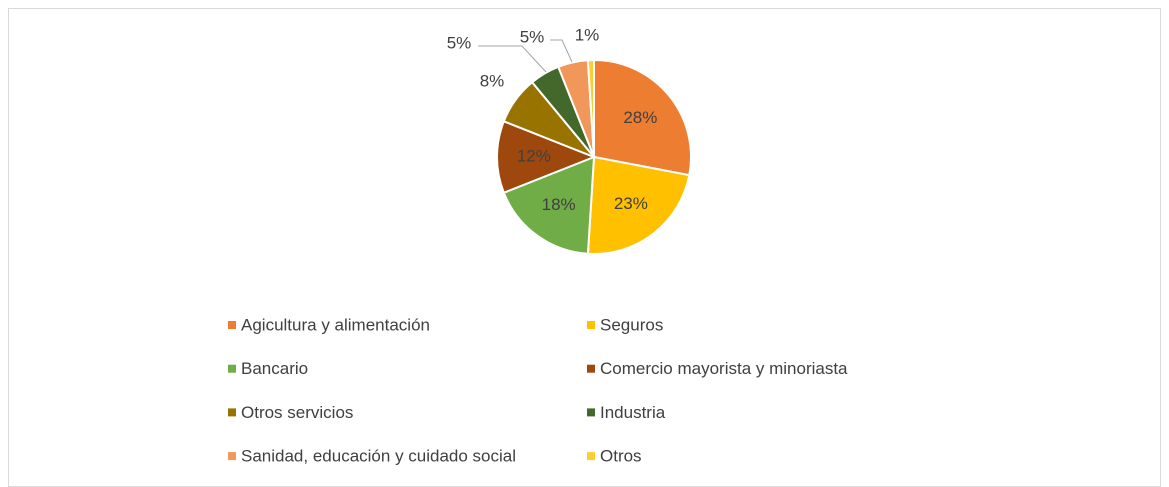 Image resolution: width=1169 pixels, height=487 pixels. Describe the element at coordinates (631, 203) in the screenshot. I see `data-label: 23%` at that location.